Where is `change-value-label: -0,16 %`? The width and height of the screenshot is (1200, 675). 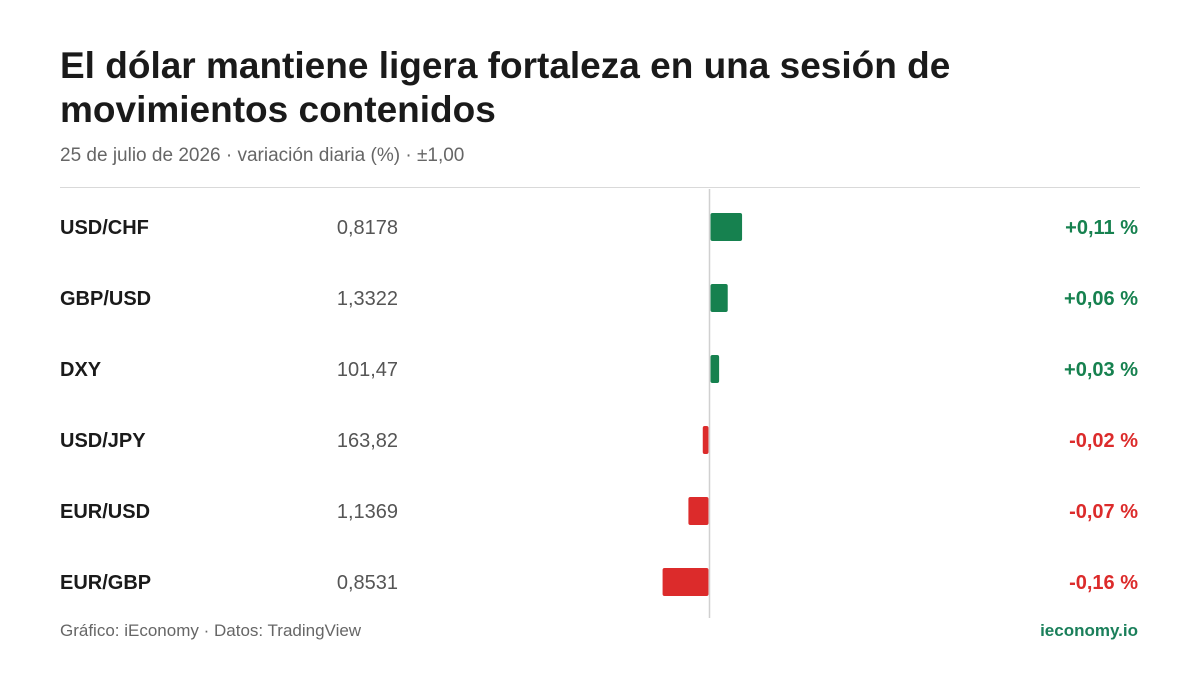 change-value-label: -0,16 % is located at coordinates (1103, 583).